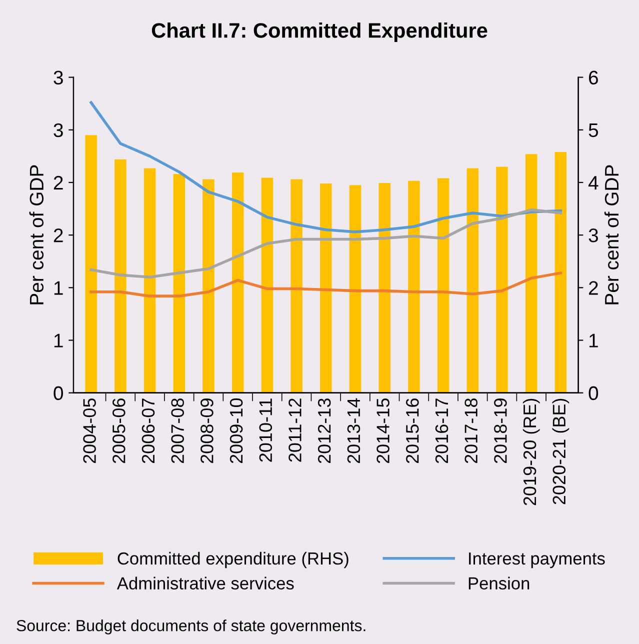 This screenshot has height=644, width=639. Describe the element at coordinates (611, 234) in the screenshot. I see `y2-axis-title: Per cent of GDP` at that location.